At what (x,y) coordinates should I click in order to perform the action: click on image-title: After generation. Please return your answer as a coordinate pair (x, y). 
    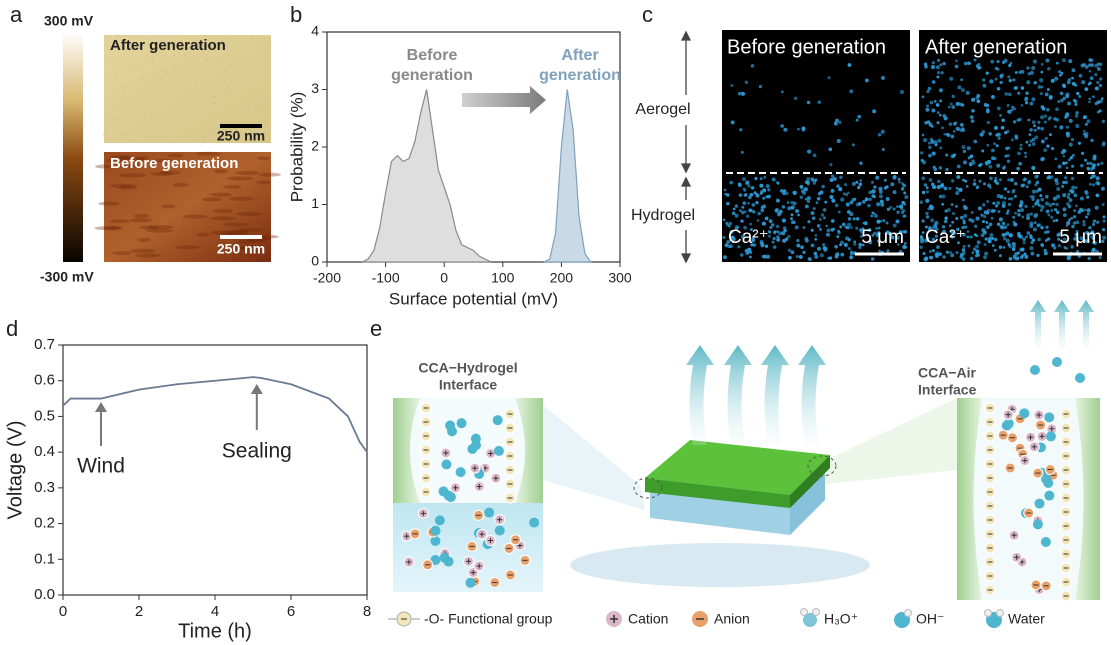
    Looking at the image, I should click on (168, 45).